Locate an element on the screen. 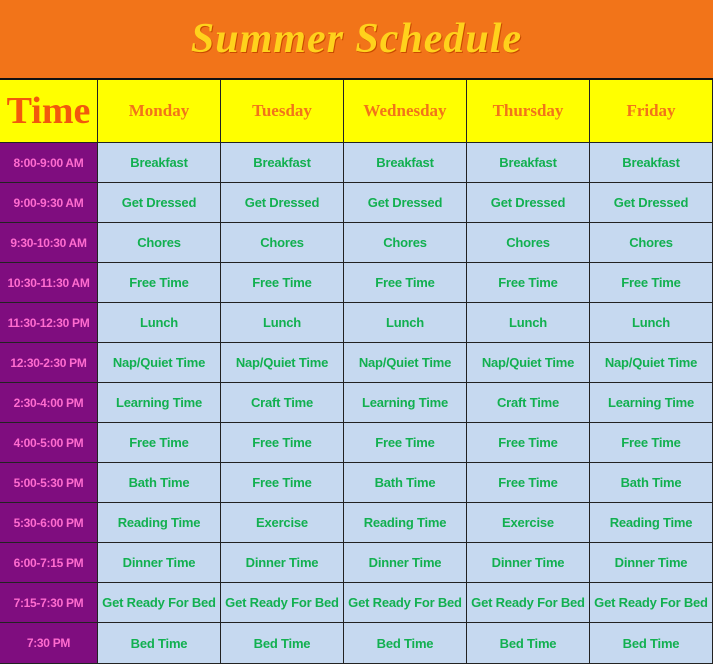 This screenshot has width=713, height=664. time-slot: 8:00-9:00 AM is located at coordinates (49, 163).